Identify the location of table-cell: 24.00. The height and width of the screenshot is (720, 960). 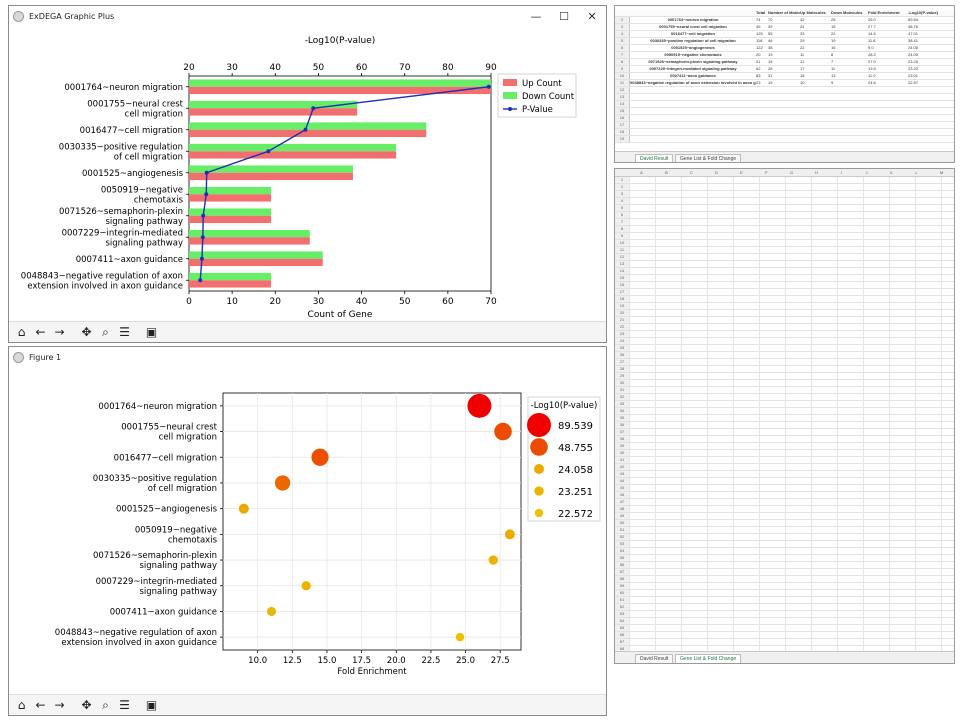
(913, 54).